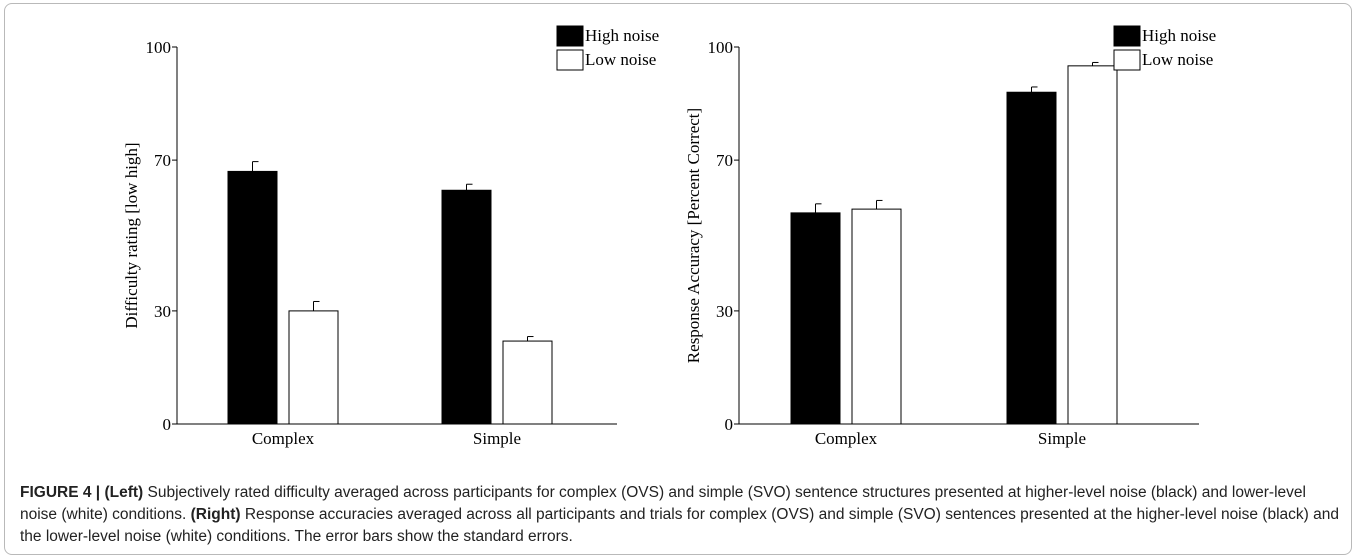 The width and height of the screenshot is (1358, 560). I want to click on y-axis-label: Response Accuracy [Percent Correct], so click(693, 235).